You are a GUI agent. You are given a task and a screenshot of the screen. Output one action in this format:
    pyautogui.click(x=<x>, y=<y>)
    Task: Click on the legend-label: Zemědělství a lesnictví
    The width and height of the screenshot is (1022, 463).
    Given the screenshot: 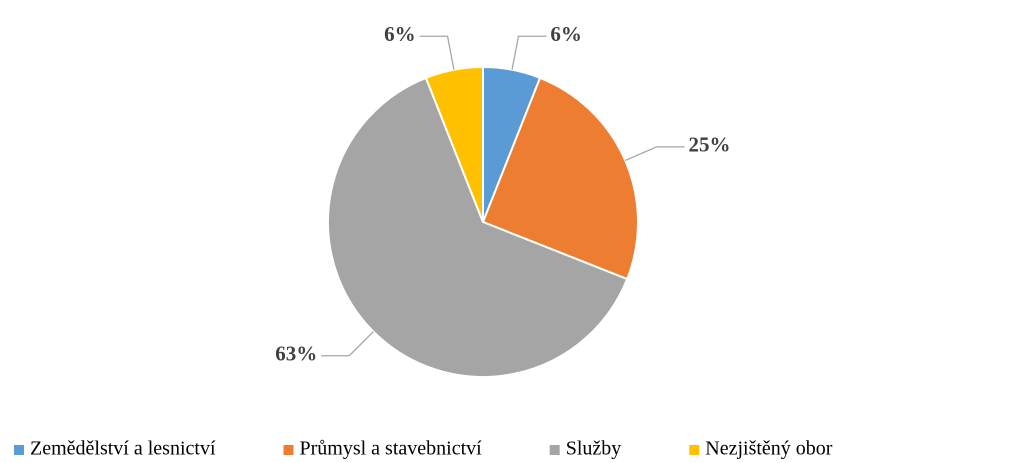 What is the action you would take?
    pyautogui.click(x=123, y=449)
    